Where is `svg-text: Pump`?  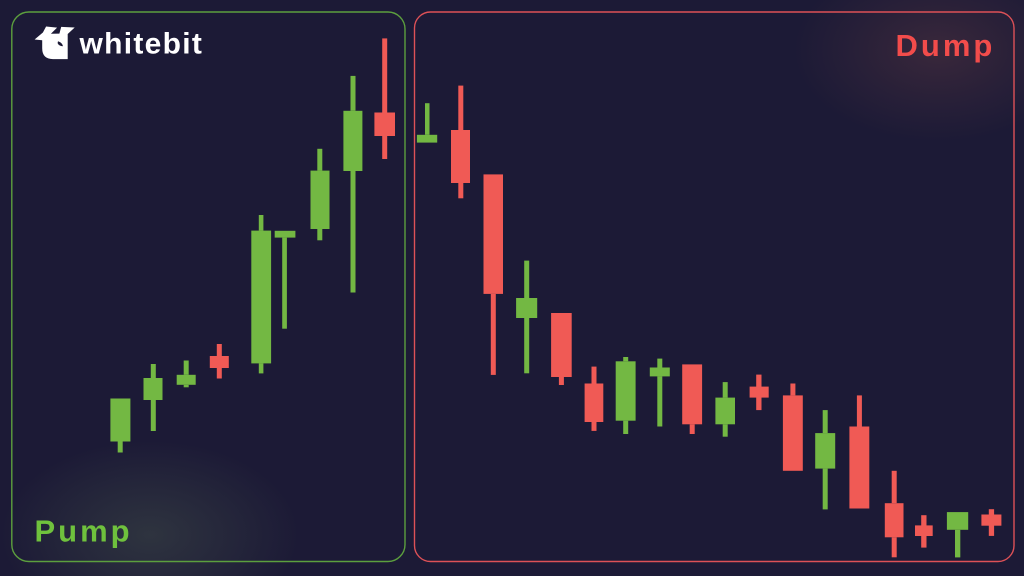
svg-text: Pump is located at coordinates (84, 531).